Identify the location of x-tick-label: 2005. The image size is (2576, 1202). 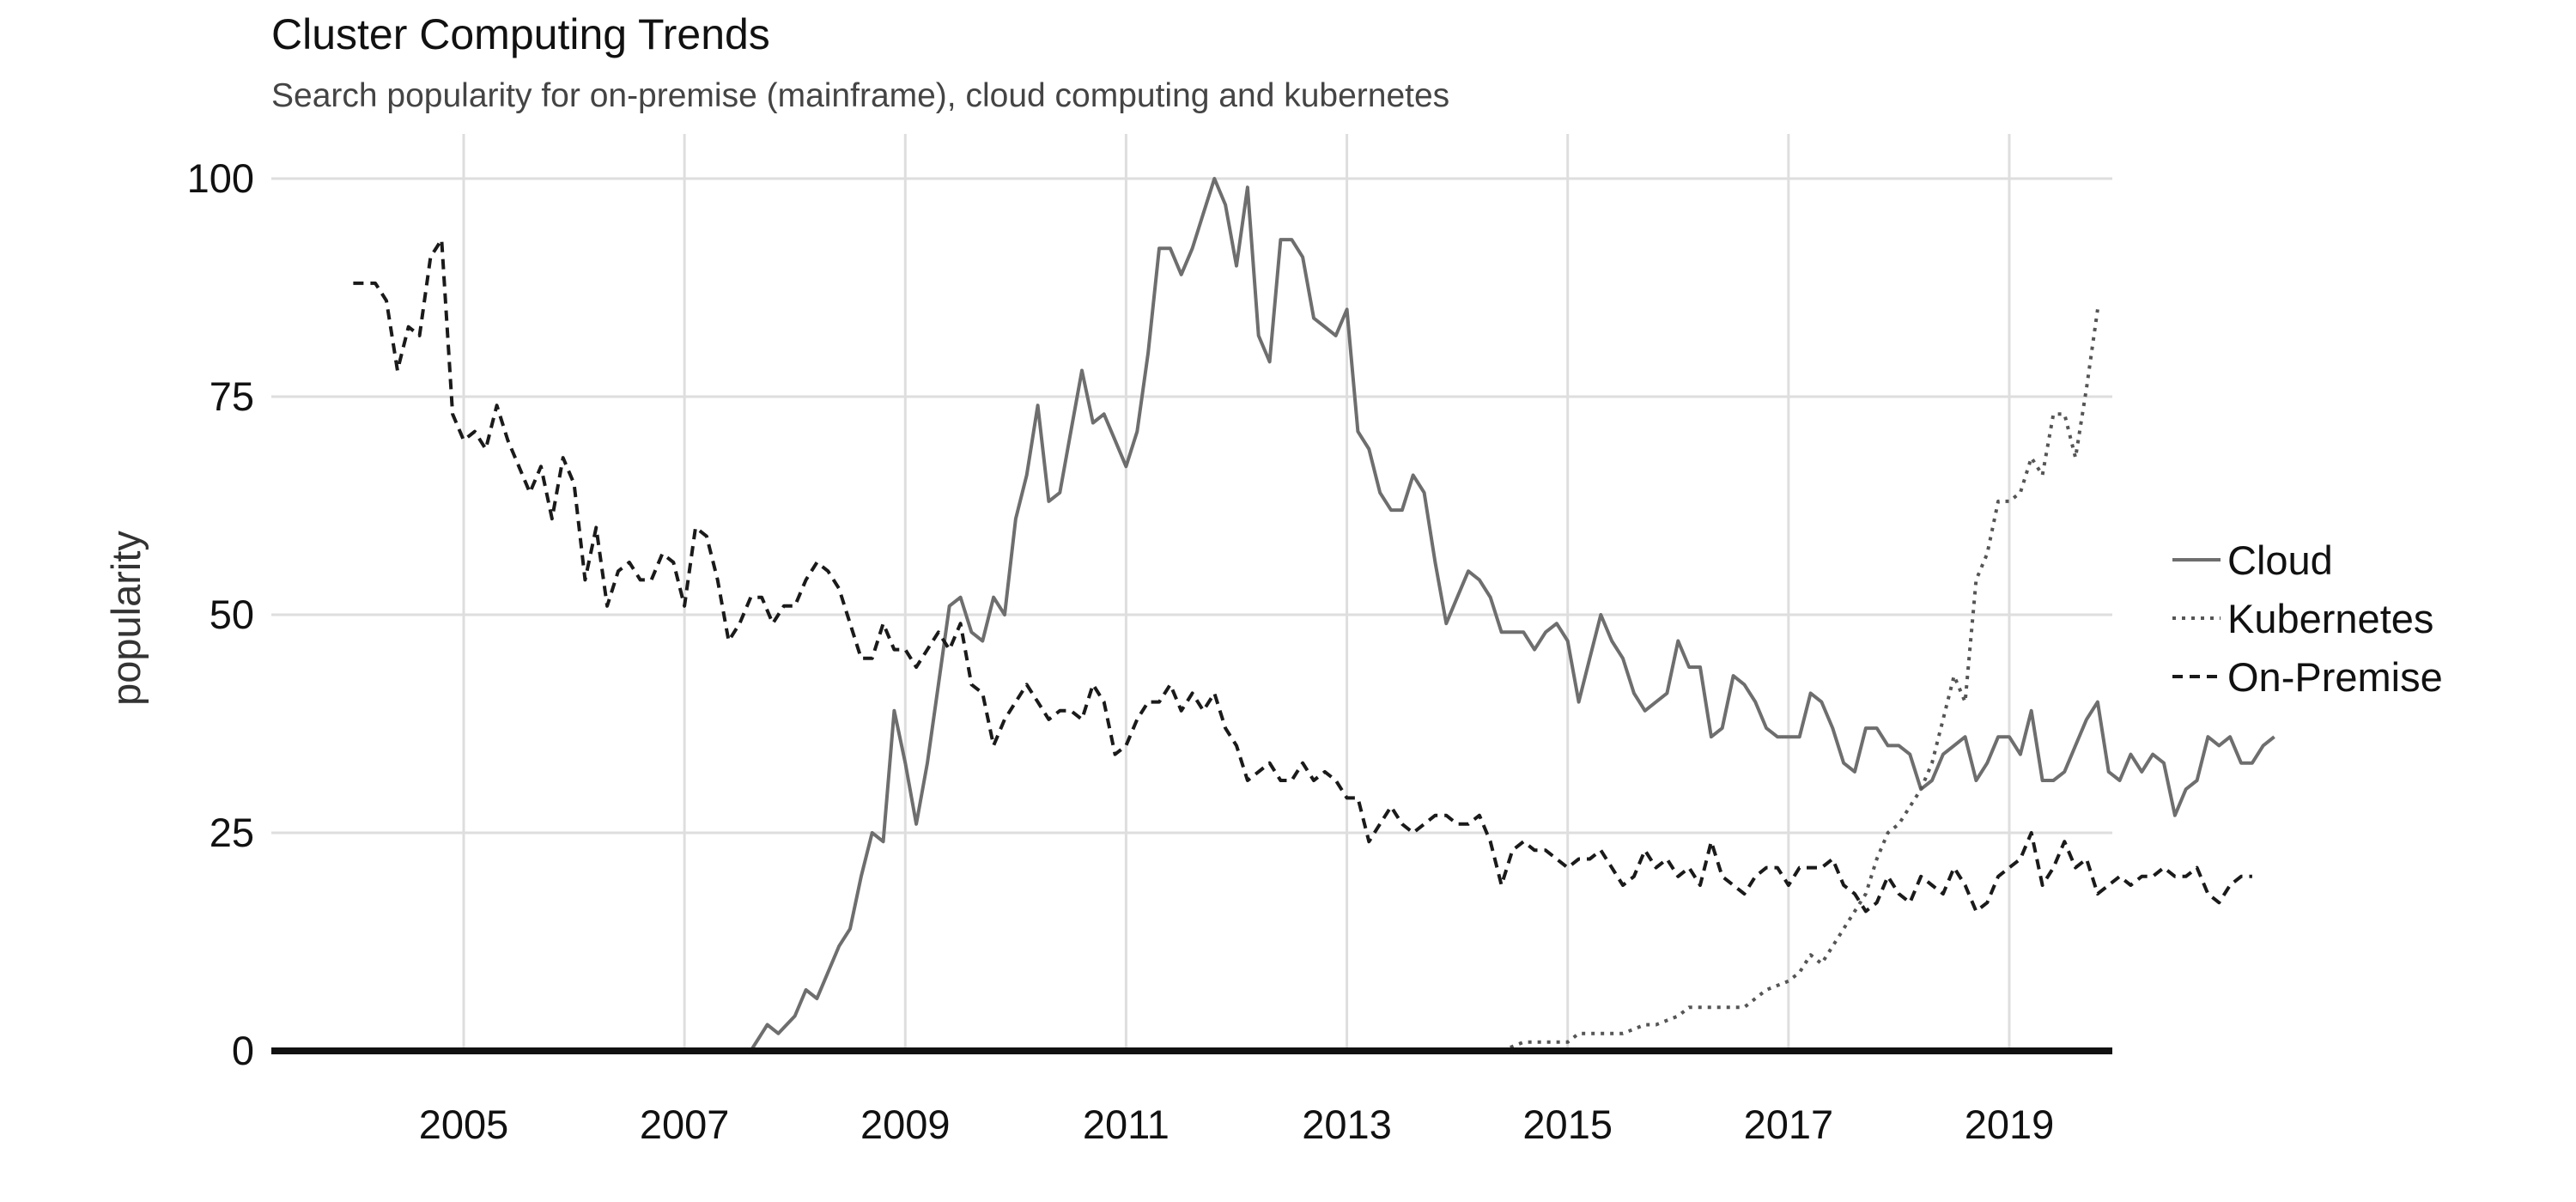
(464, 1124).